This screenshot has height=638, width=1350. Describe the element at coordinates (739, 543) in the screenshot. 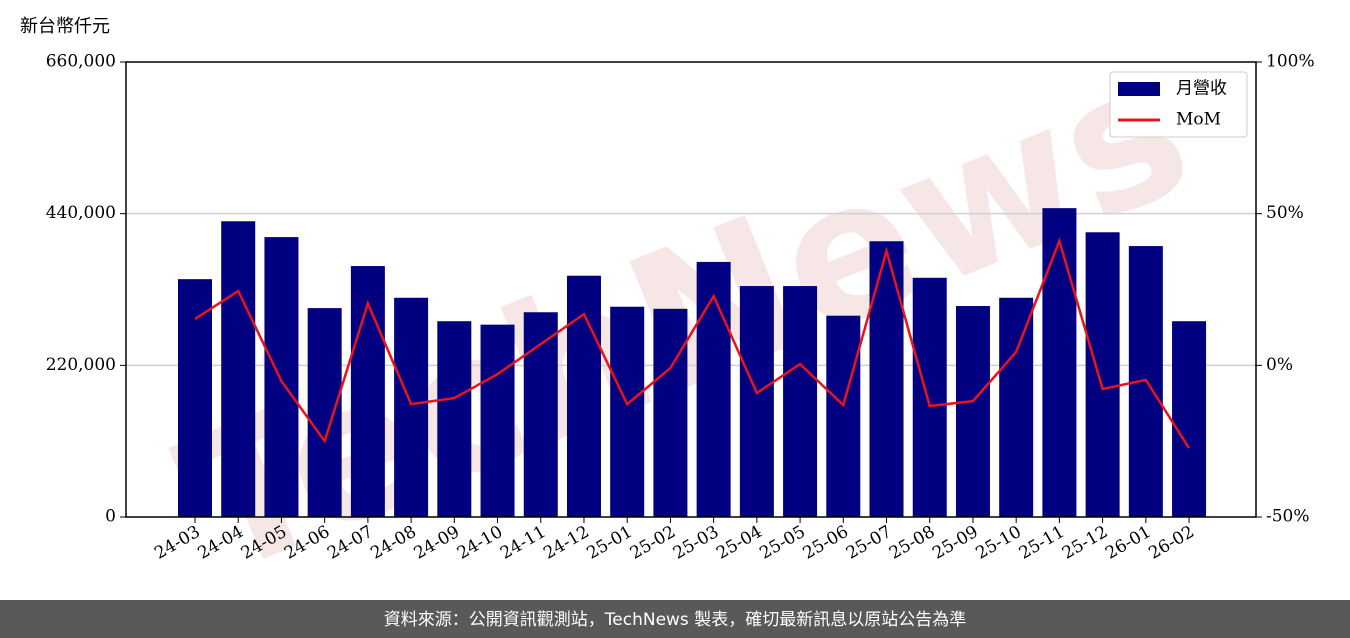

I see `x-tick-label: 25-04` at that location.